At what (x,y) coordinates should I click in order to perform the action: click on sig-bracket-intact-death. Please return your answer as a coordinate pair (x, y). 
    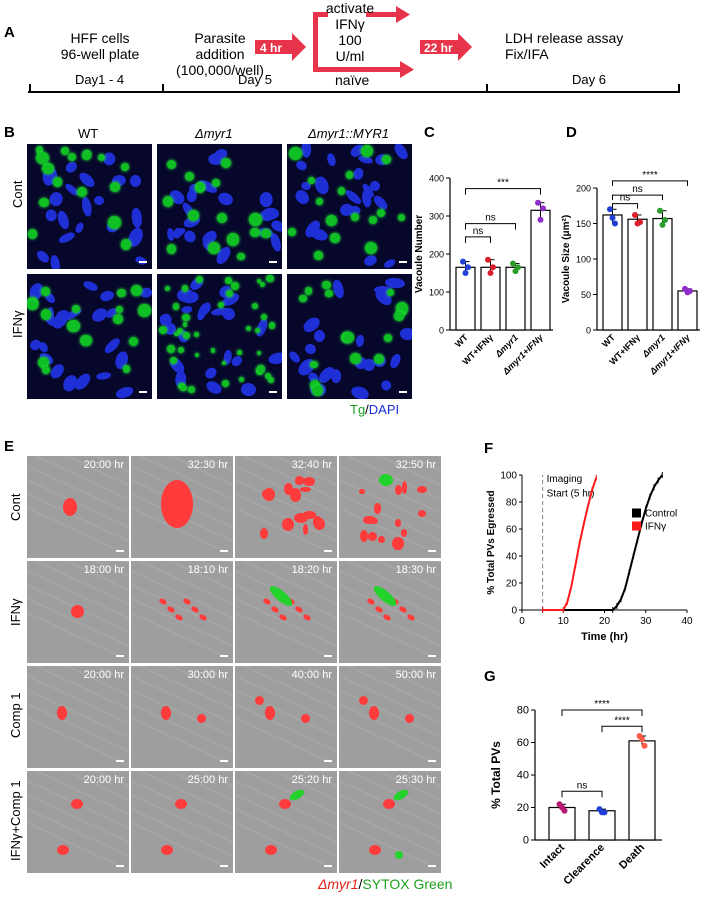
    Looking at the image, I should click on (602, 712).